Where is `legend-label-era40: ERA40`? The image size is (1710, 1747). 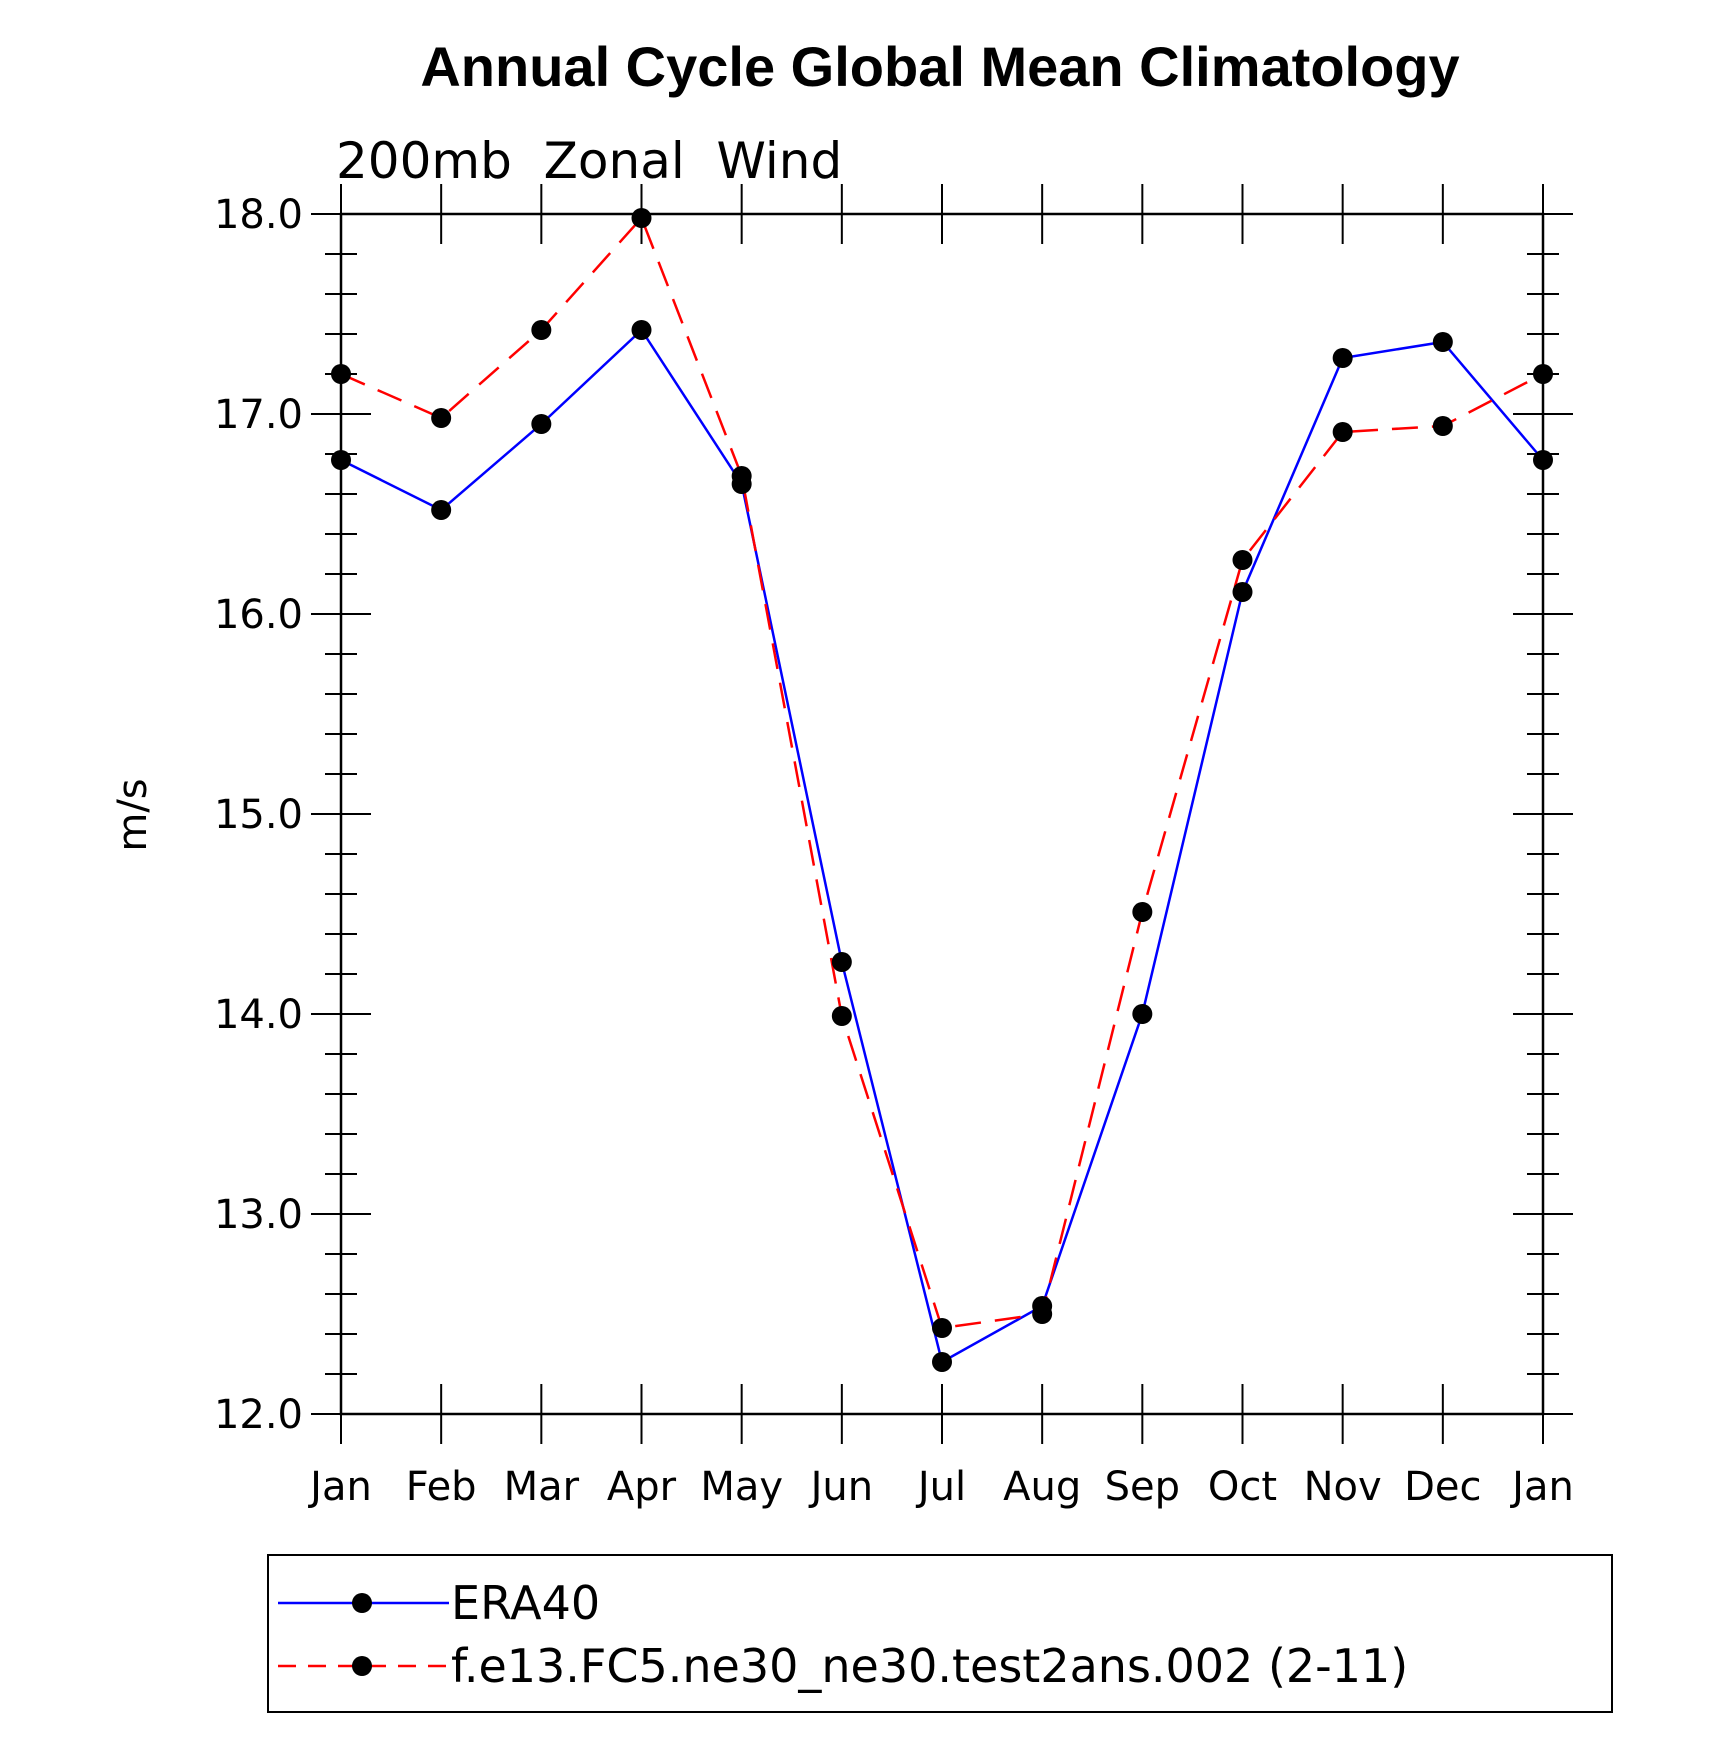 legend-label-era40: ERA40 is located at coordinates (525, 1603).